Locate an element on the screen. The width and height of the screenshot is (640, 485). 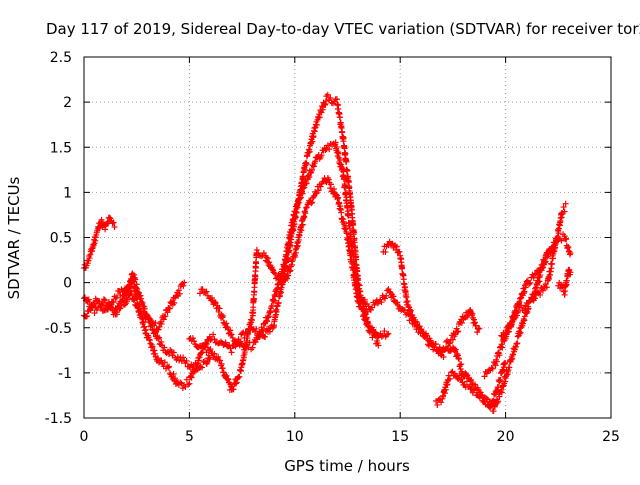
x-tick-label: 20 is located at coordinates (506, 437).